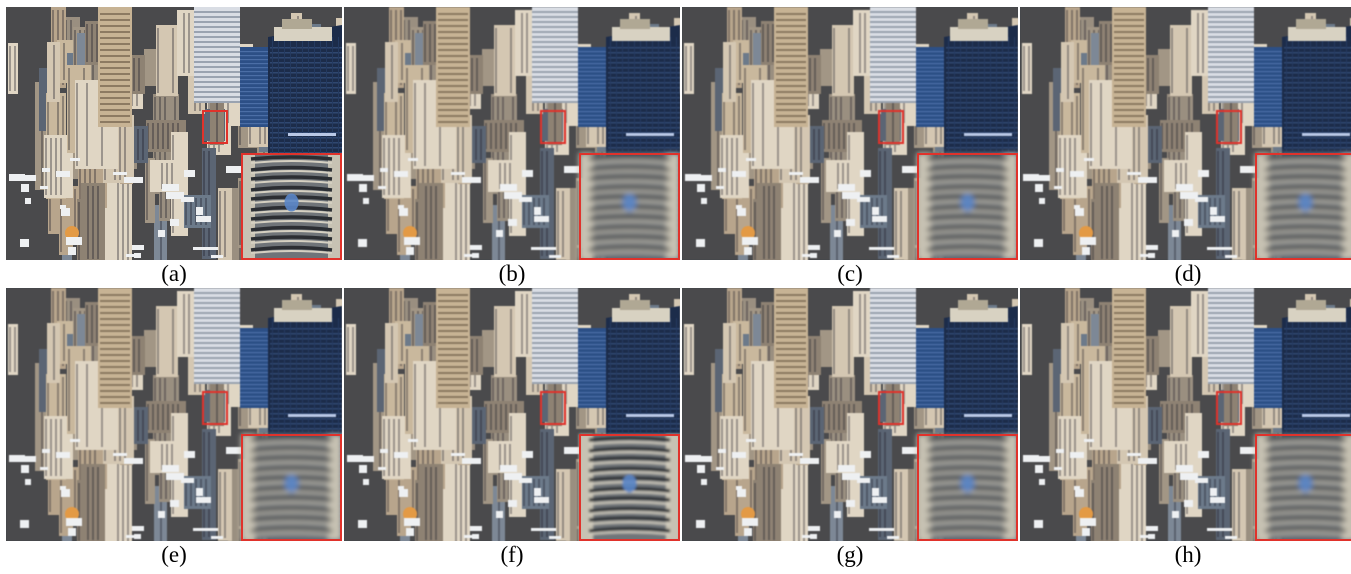 This screenshot has height=574, width=1351. Describe the element at coordinates (850, 273) in the screenshot. I see `panel-caption: (c)` at that location.